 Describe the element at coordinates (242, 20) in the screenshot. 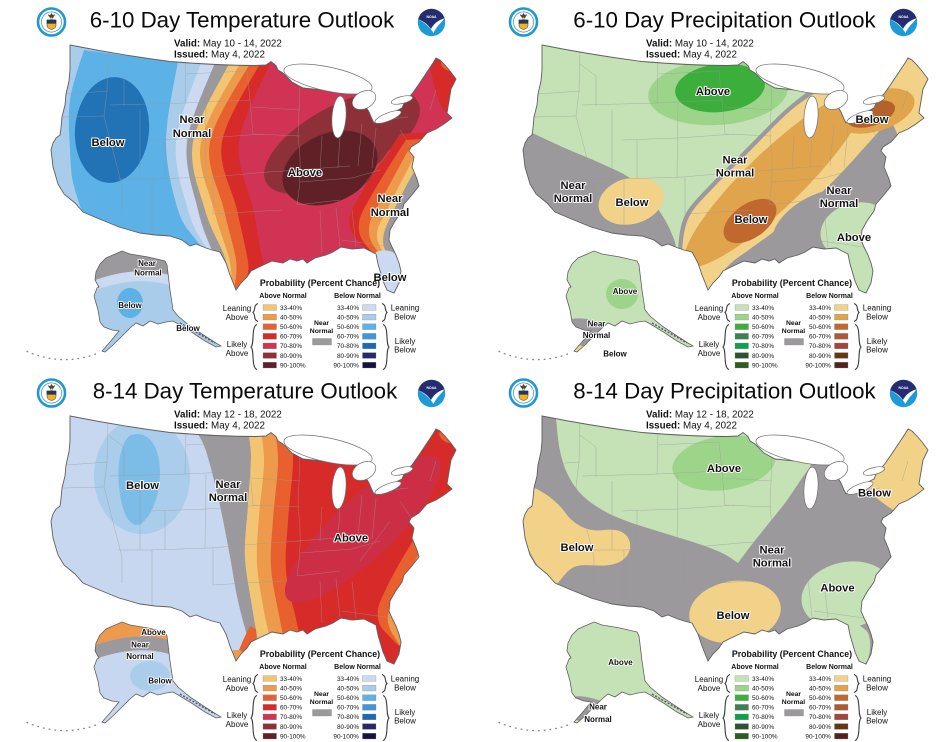

I see `svg-text: 6-10 Day Temperature Outlook` at that location.